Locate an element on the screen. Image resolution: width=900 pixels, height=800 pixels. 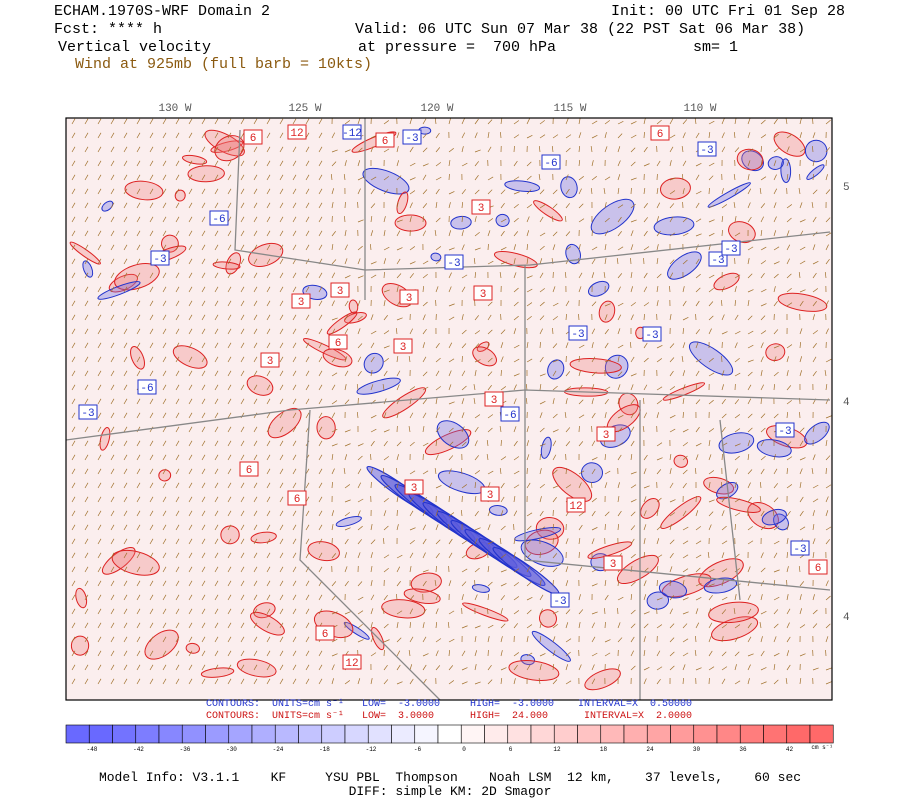
longitude-label: 110 W is located at coordinates (699, 109).